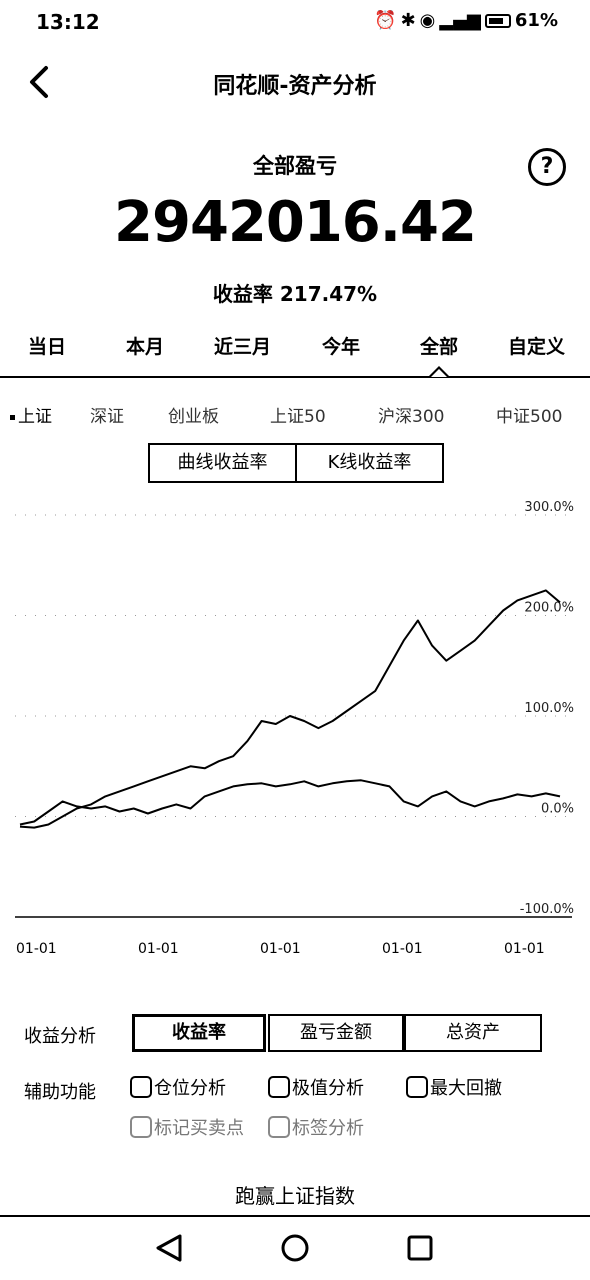 This screenshot has height=1280, width=590. What do you see at coordinates (368, 463) in the screenshot?
I see `kline-return-button: K线收益率` at bounding box center [368, 463].